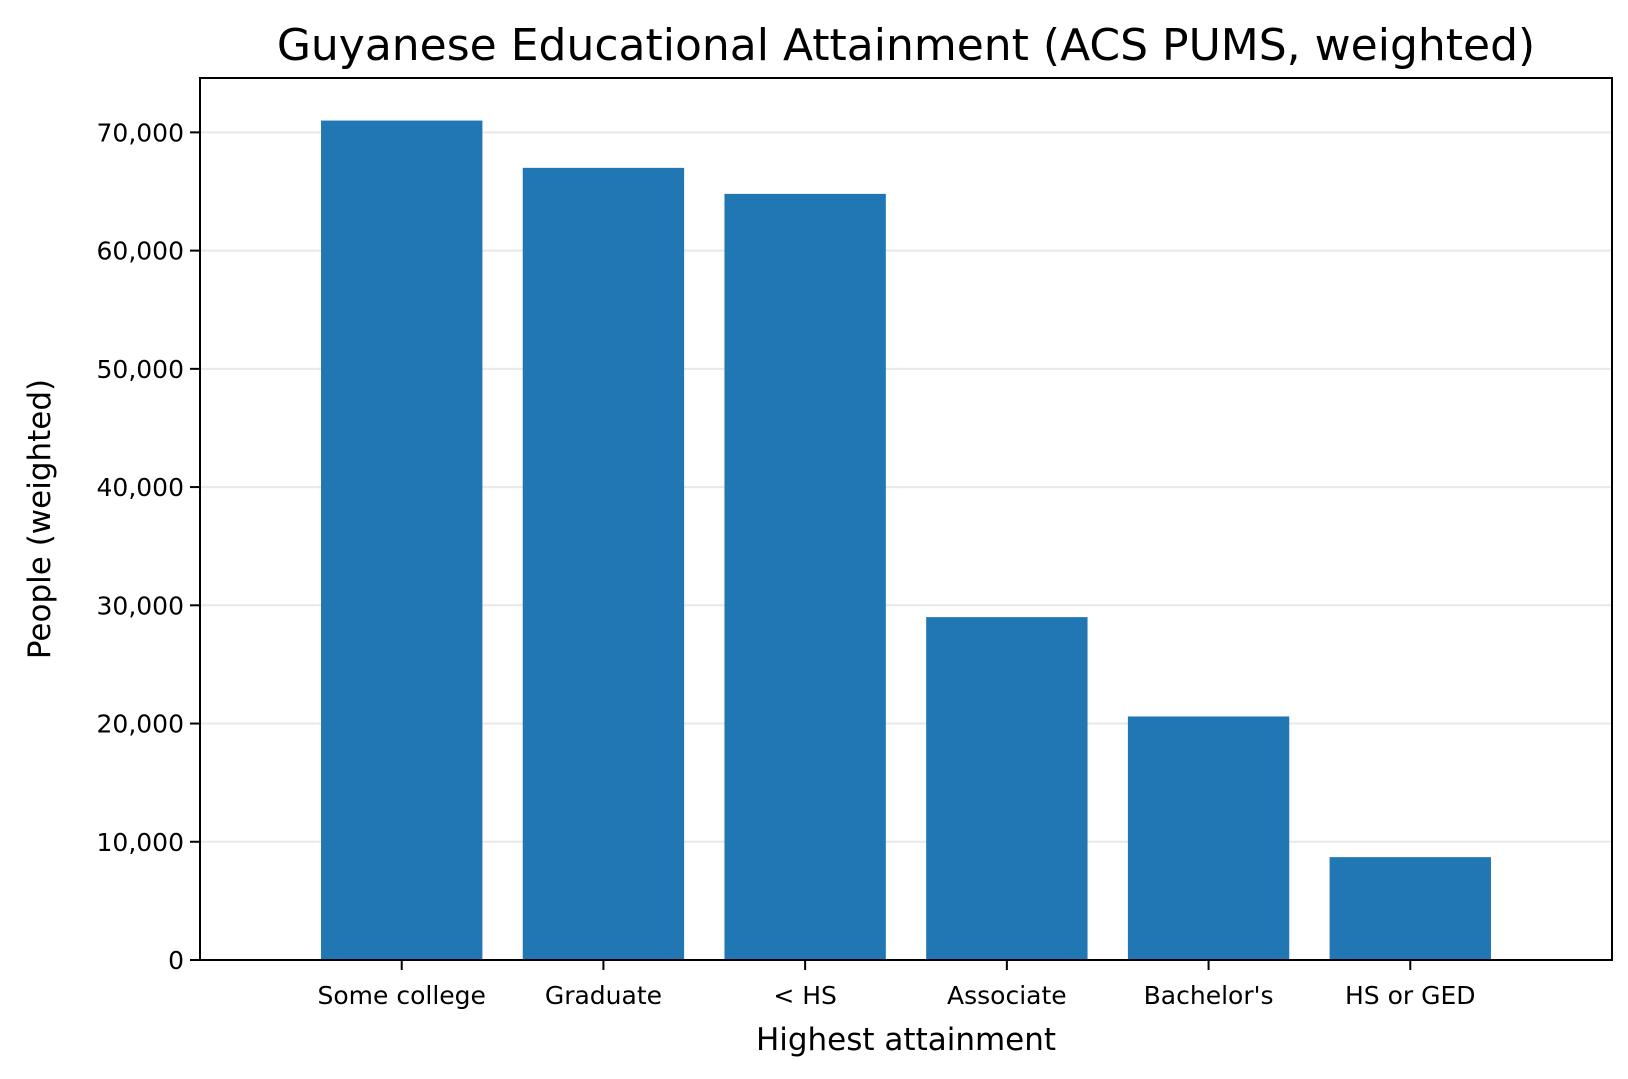 The image size is (1628, 1079). What do you see at coordinates (140, 842) in the screenshot?
I see `y-tick-label: 10,000` at bounding box center [140, 842].